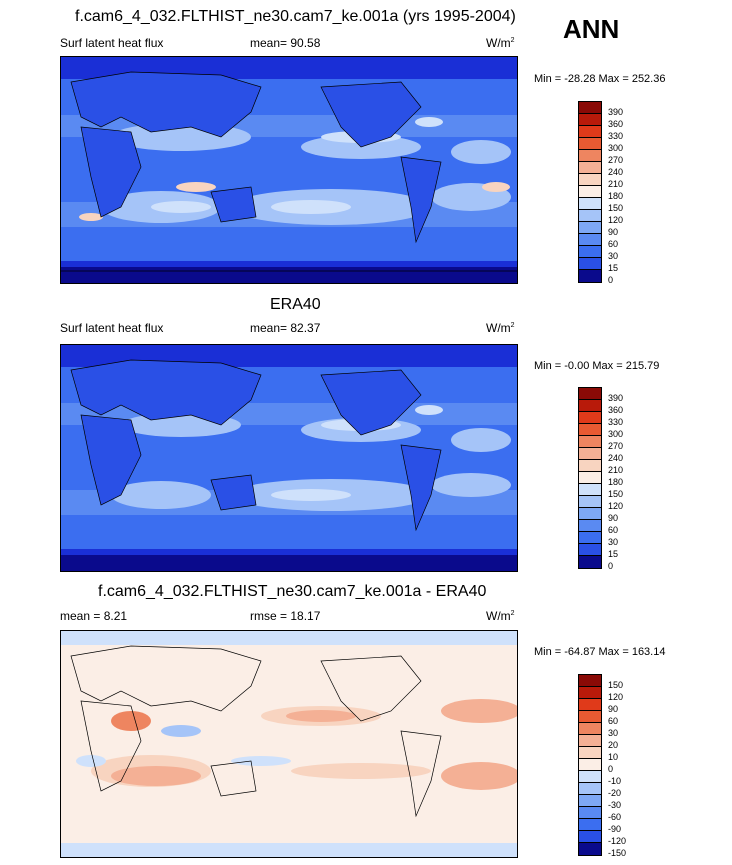 The width and height of the screenshot is (732, 865). Describe the element at coordinates (613, 745) in the screenshot. I see `colorbar-tick: 20` at that location.